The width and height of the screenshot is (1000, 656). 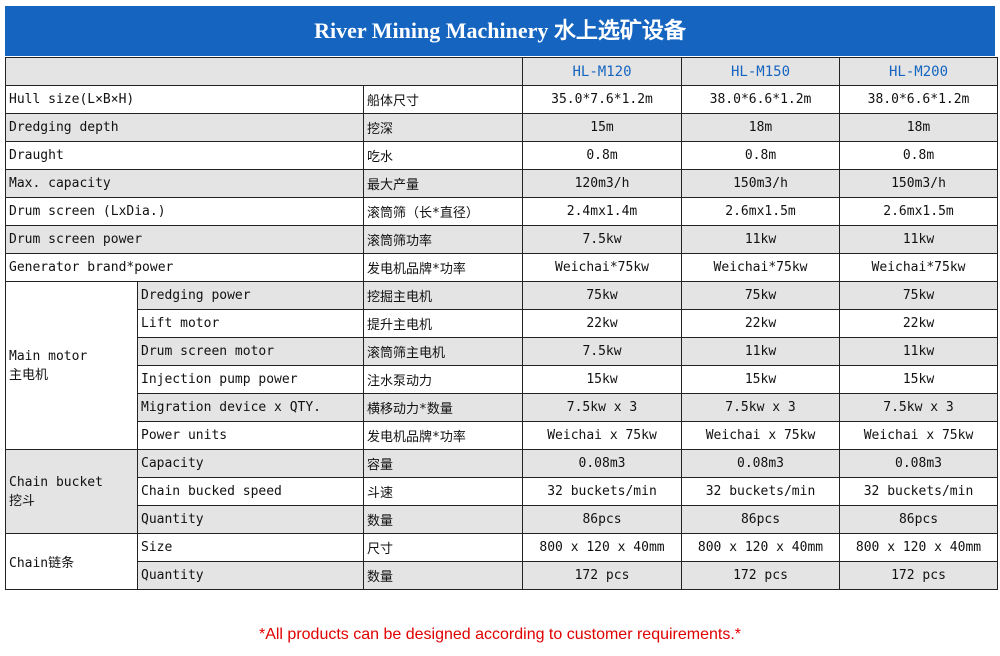 What do you see at coordinates (760, 99) in the screenshot?
I see `value-cell-text: 38.0*6.6*1.2m` at bounding box center [760, 99].